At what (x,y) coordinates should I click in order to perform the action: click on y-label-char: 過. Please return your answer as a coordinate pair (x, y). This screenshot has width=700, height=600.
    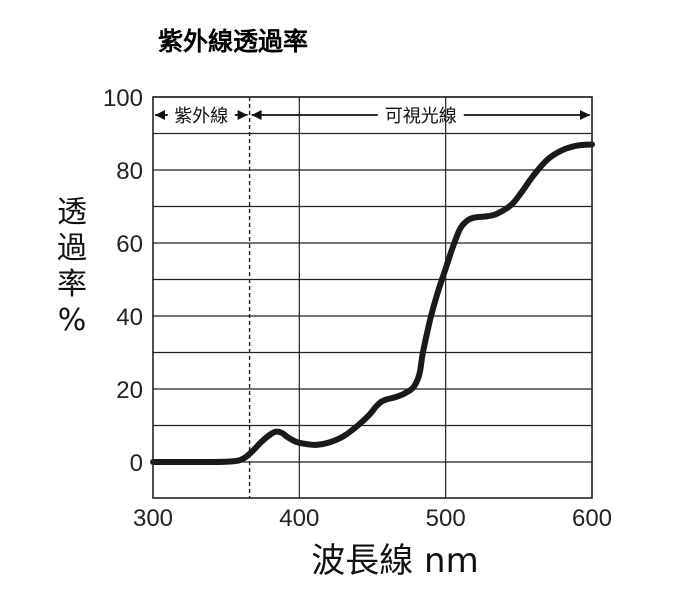
    Looking at the image, I should click on (72, 248).